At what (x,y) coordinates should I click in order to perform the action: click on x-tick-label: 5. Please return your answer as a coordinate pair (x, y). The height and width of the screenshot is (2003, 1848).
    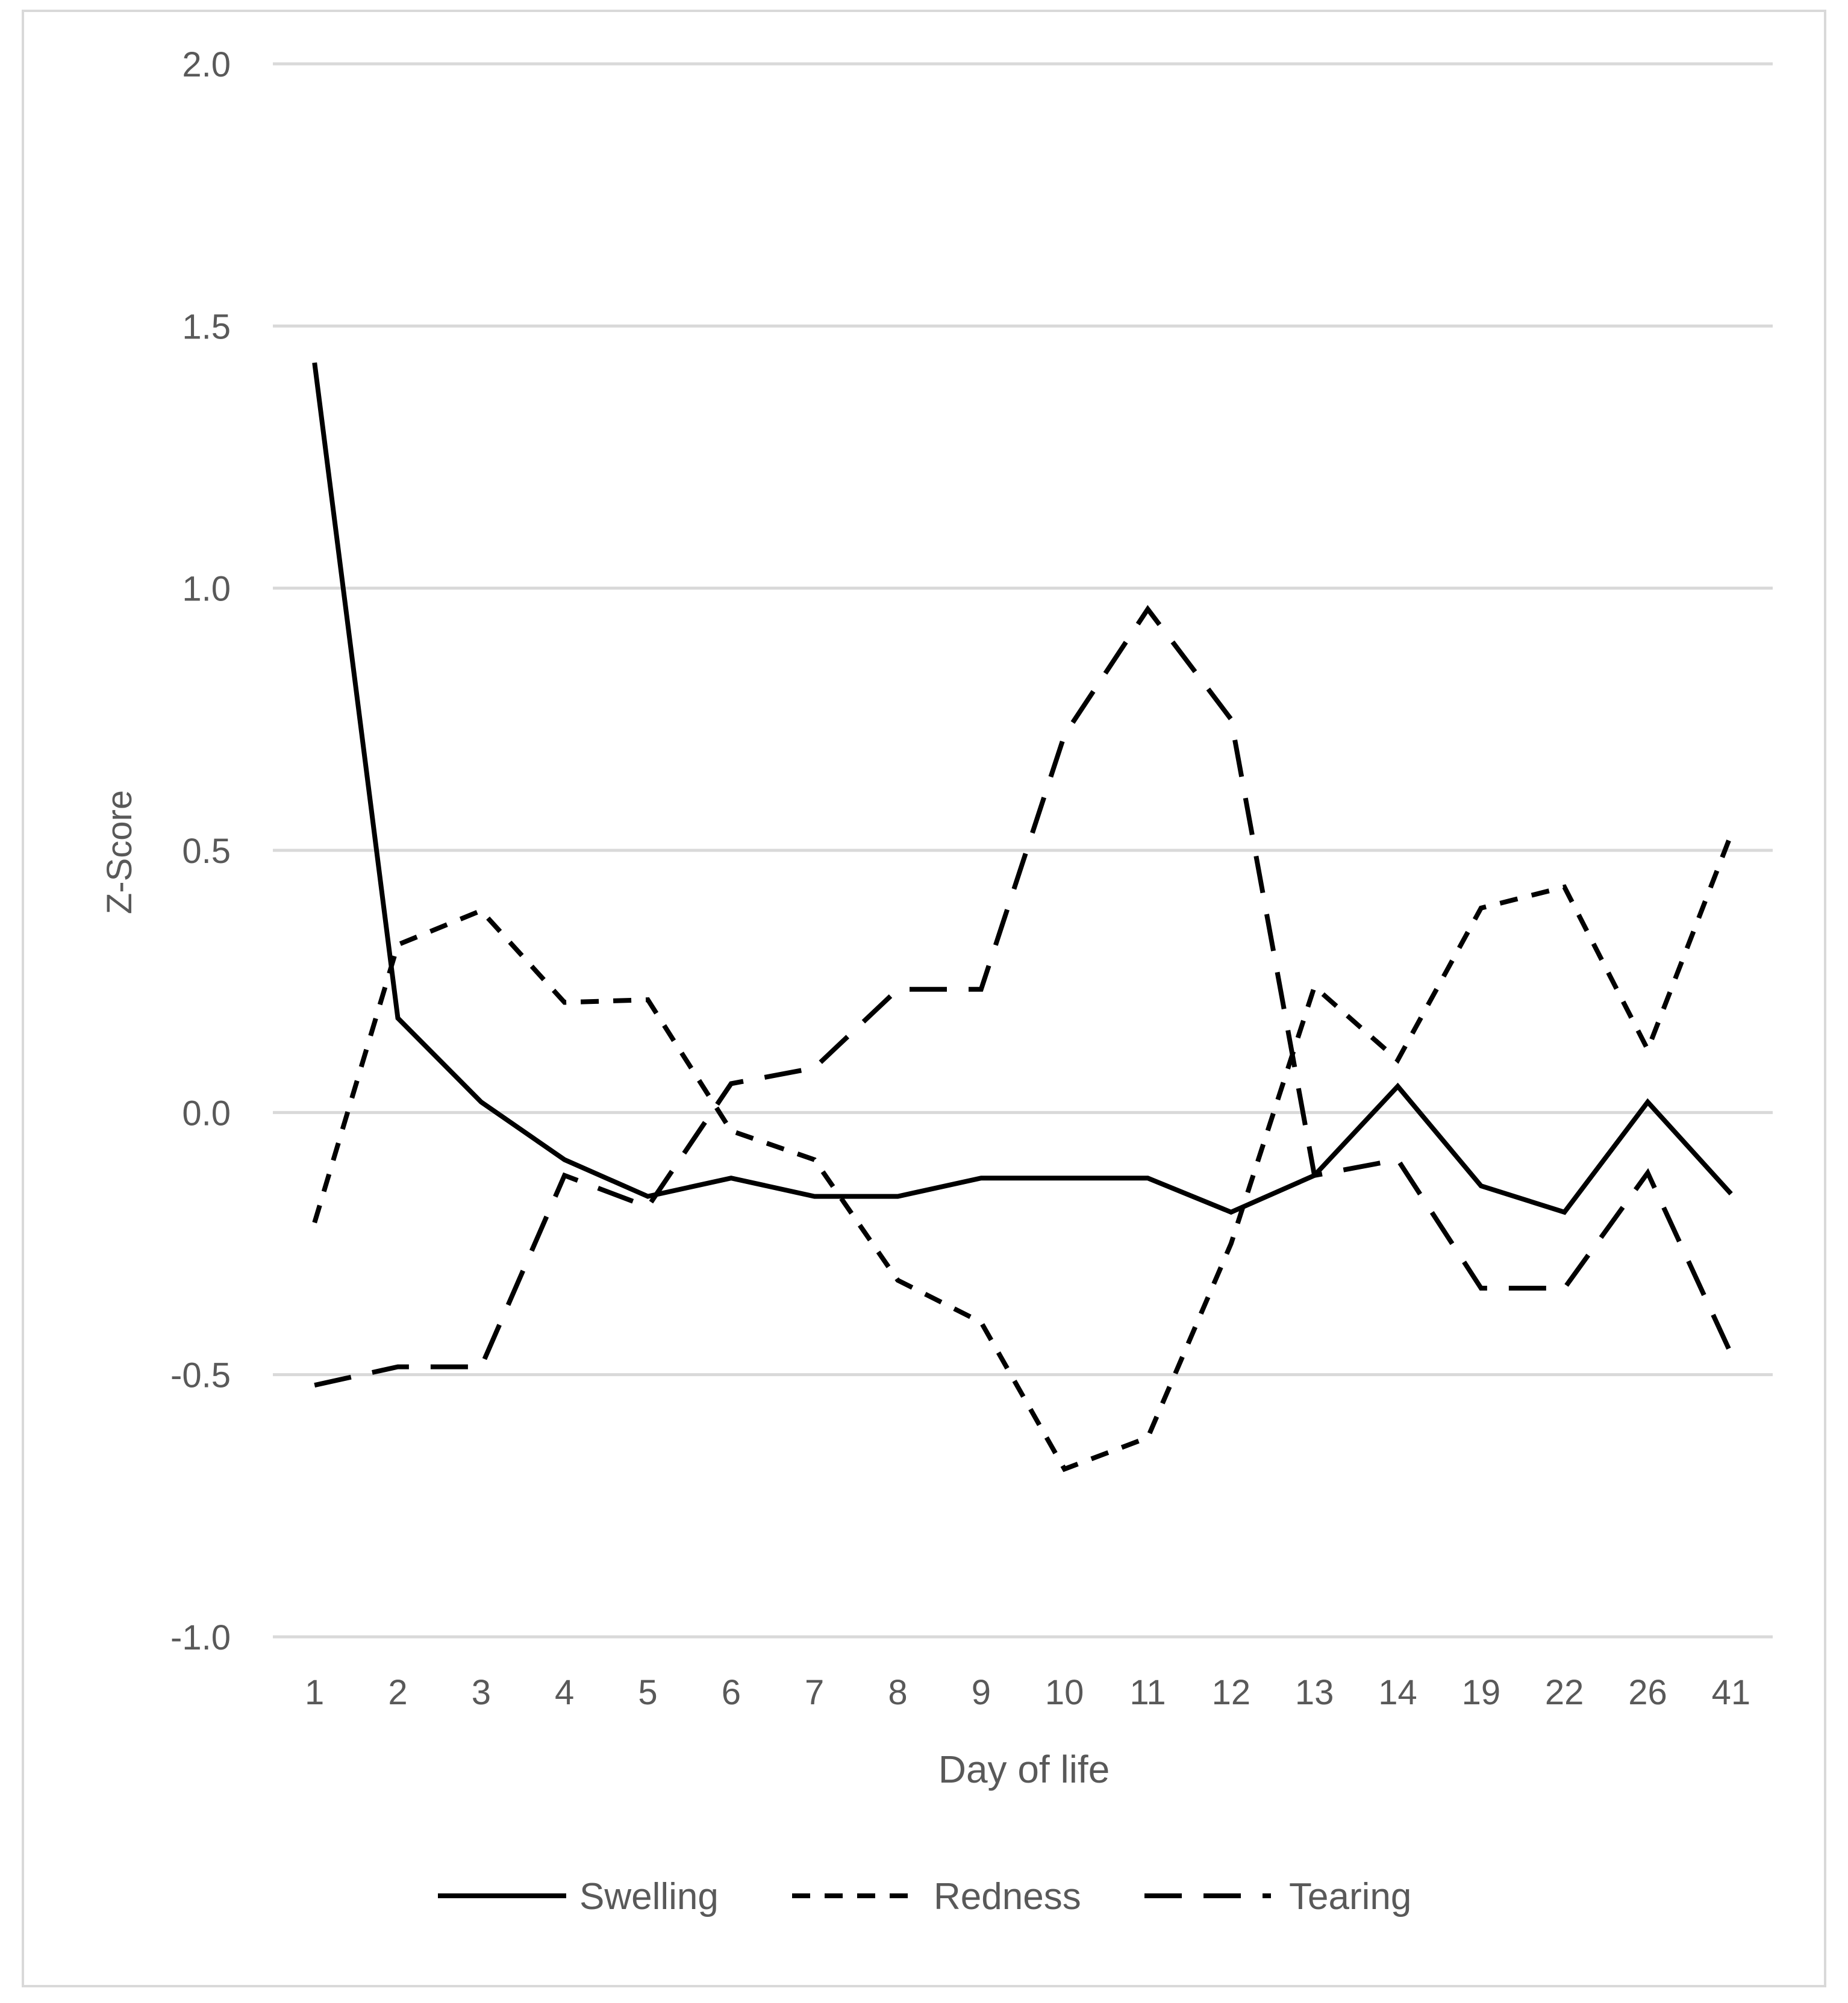
    Looking at the image, I should click on (647, 1693).